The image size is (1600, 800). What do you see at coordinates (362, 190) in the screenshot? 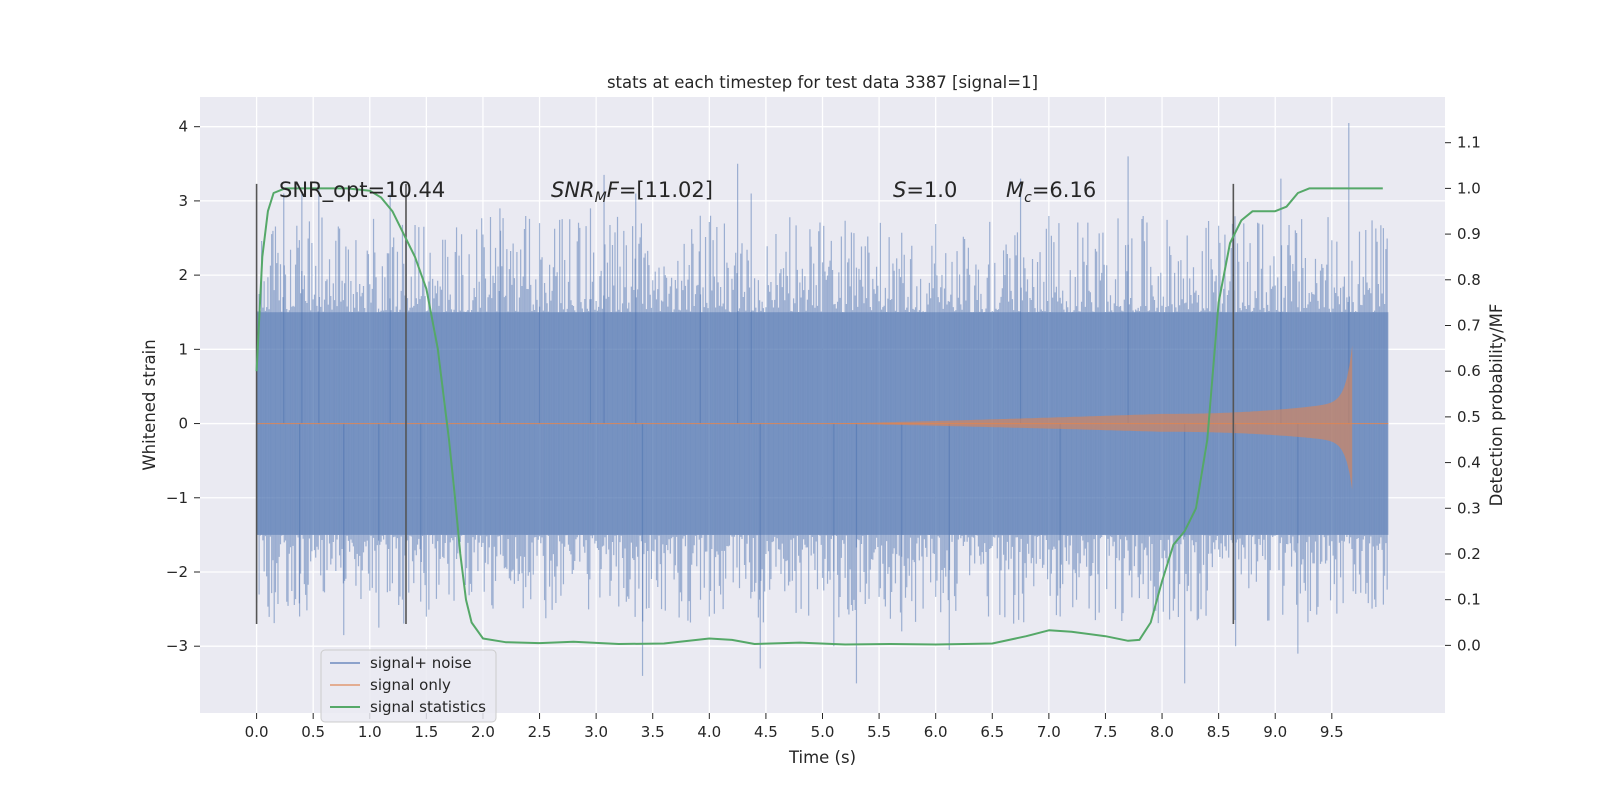
I see `annotation-snr-opt: SNR_opt=10.44` at bounding box center [362, 190].